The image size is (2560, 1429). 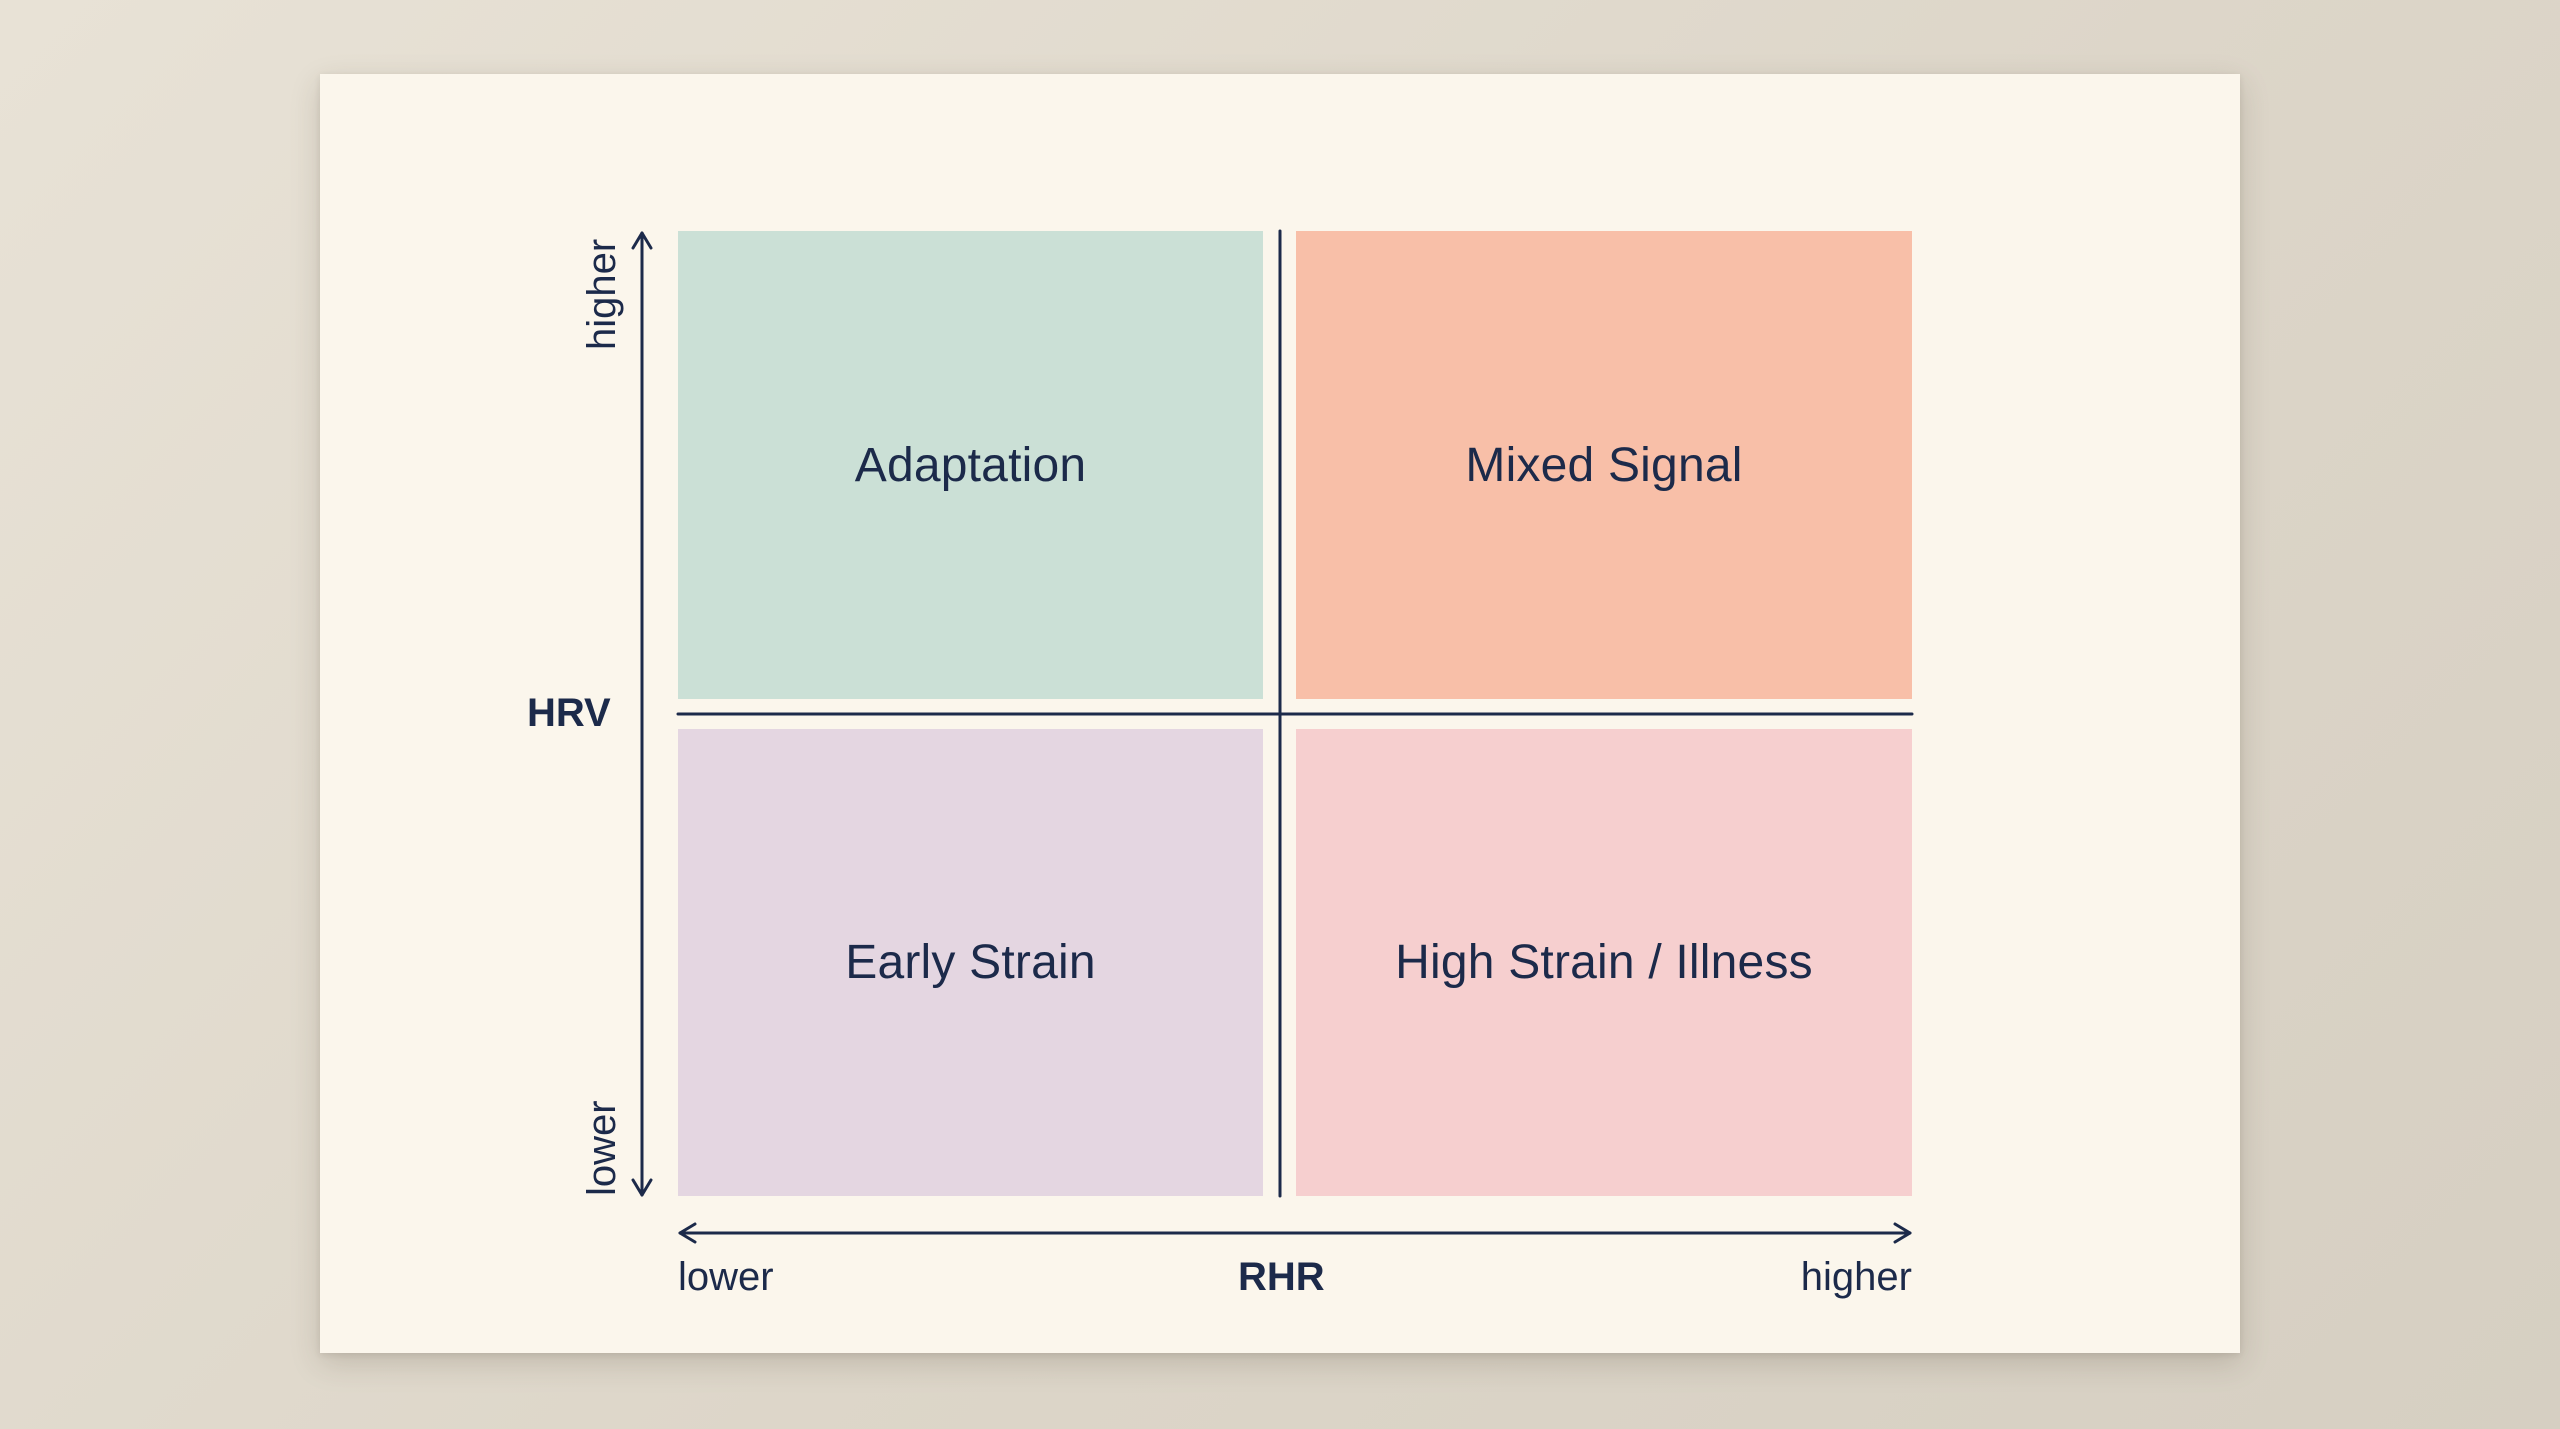 I want to click on quadrant-mixed-signal: Mixed Signal, so click(x=1604, y=465).